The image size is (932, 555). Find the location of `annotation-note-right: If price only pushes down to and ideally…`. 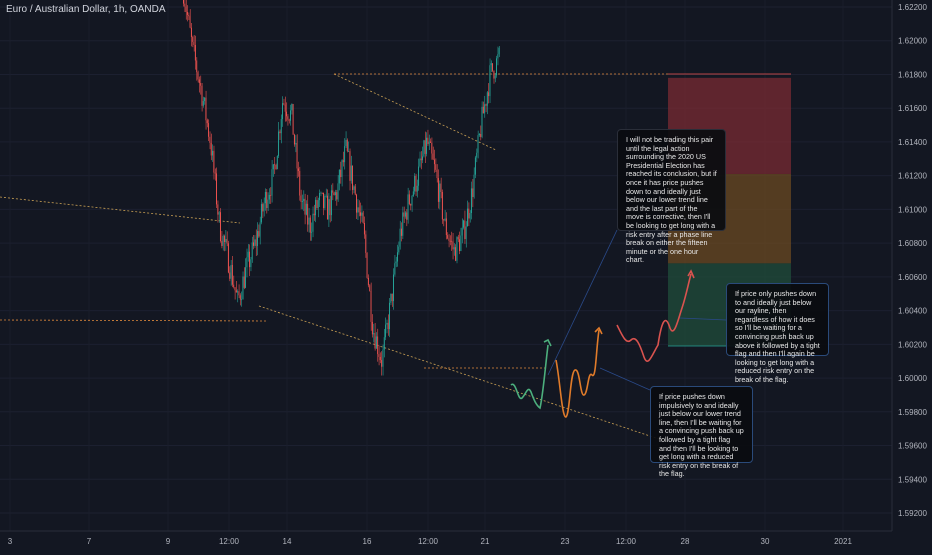

annotation-note-right: If price only pushes down to and ideally… is located at coordinates (777, 333).